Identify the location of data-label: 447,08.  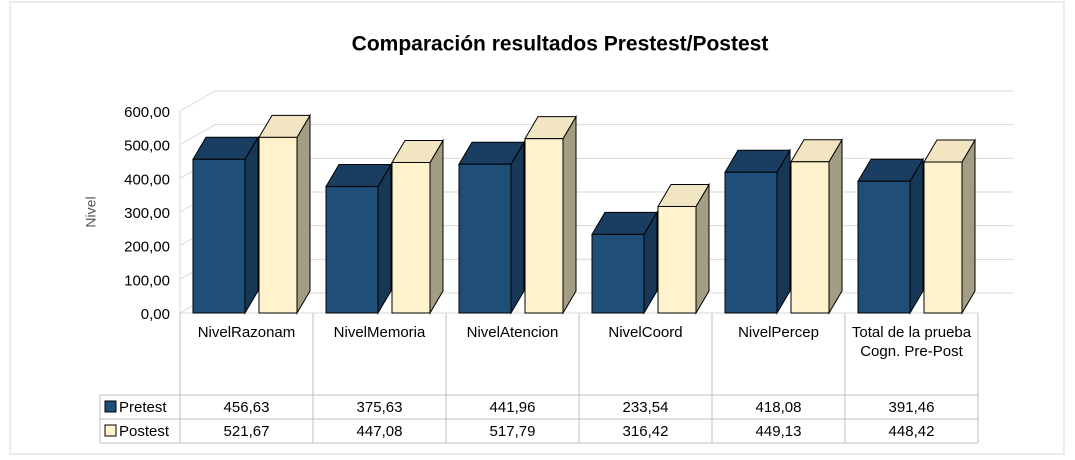
(380, 431).